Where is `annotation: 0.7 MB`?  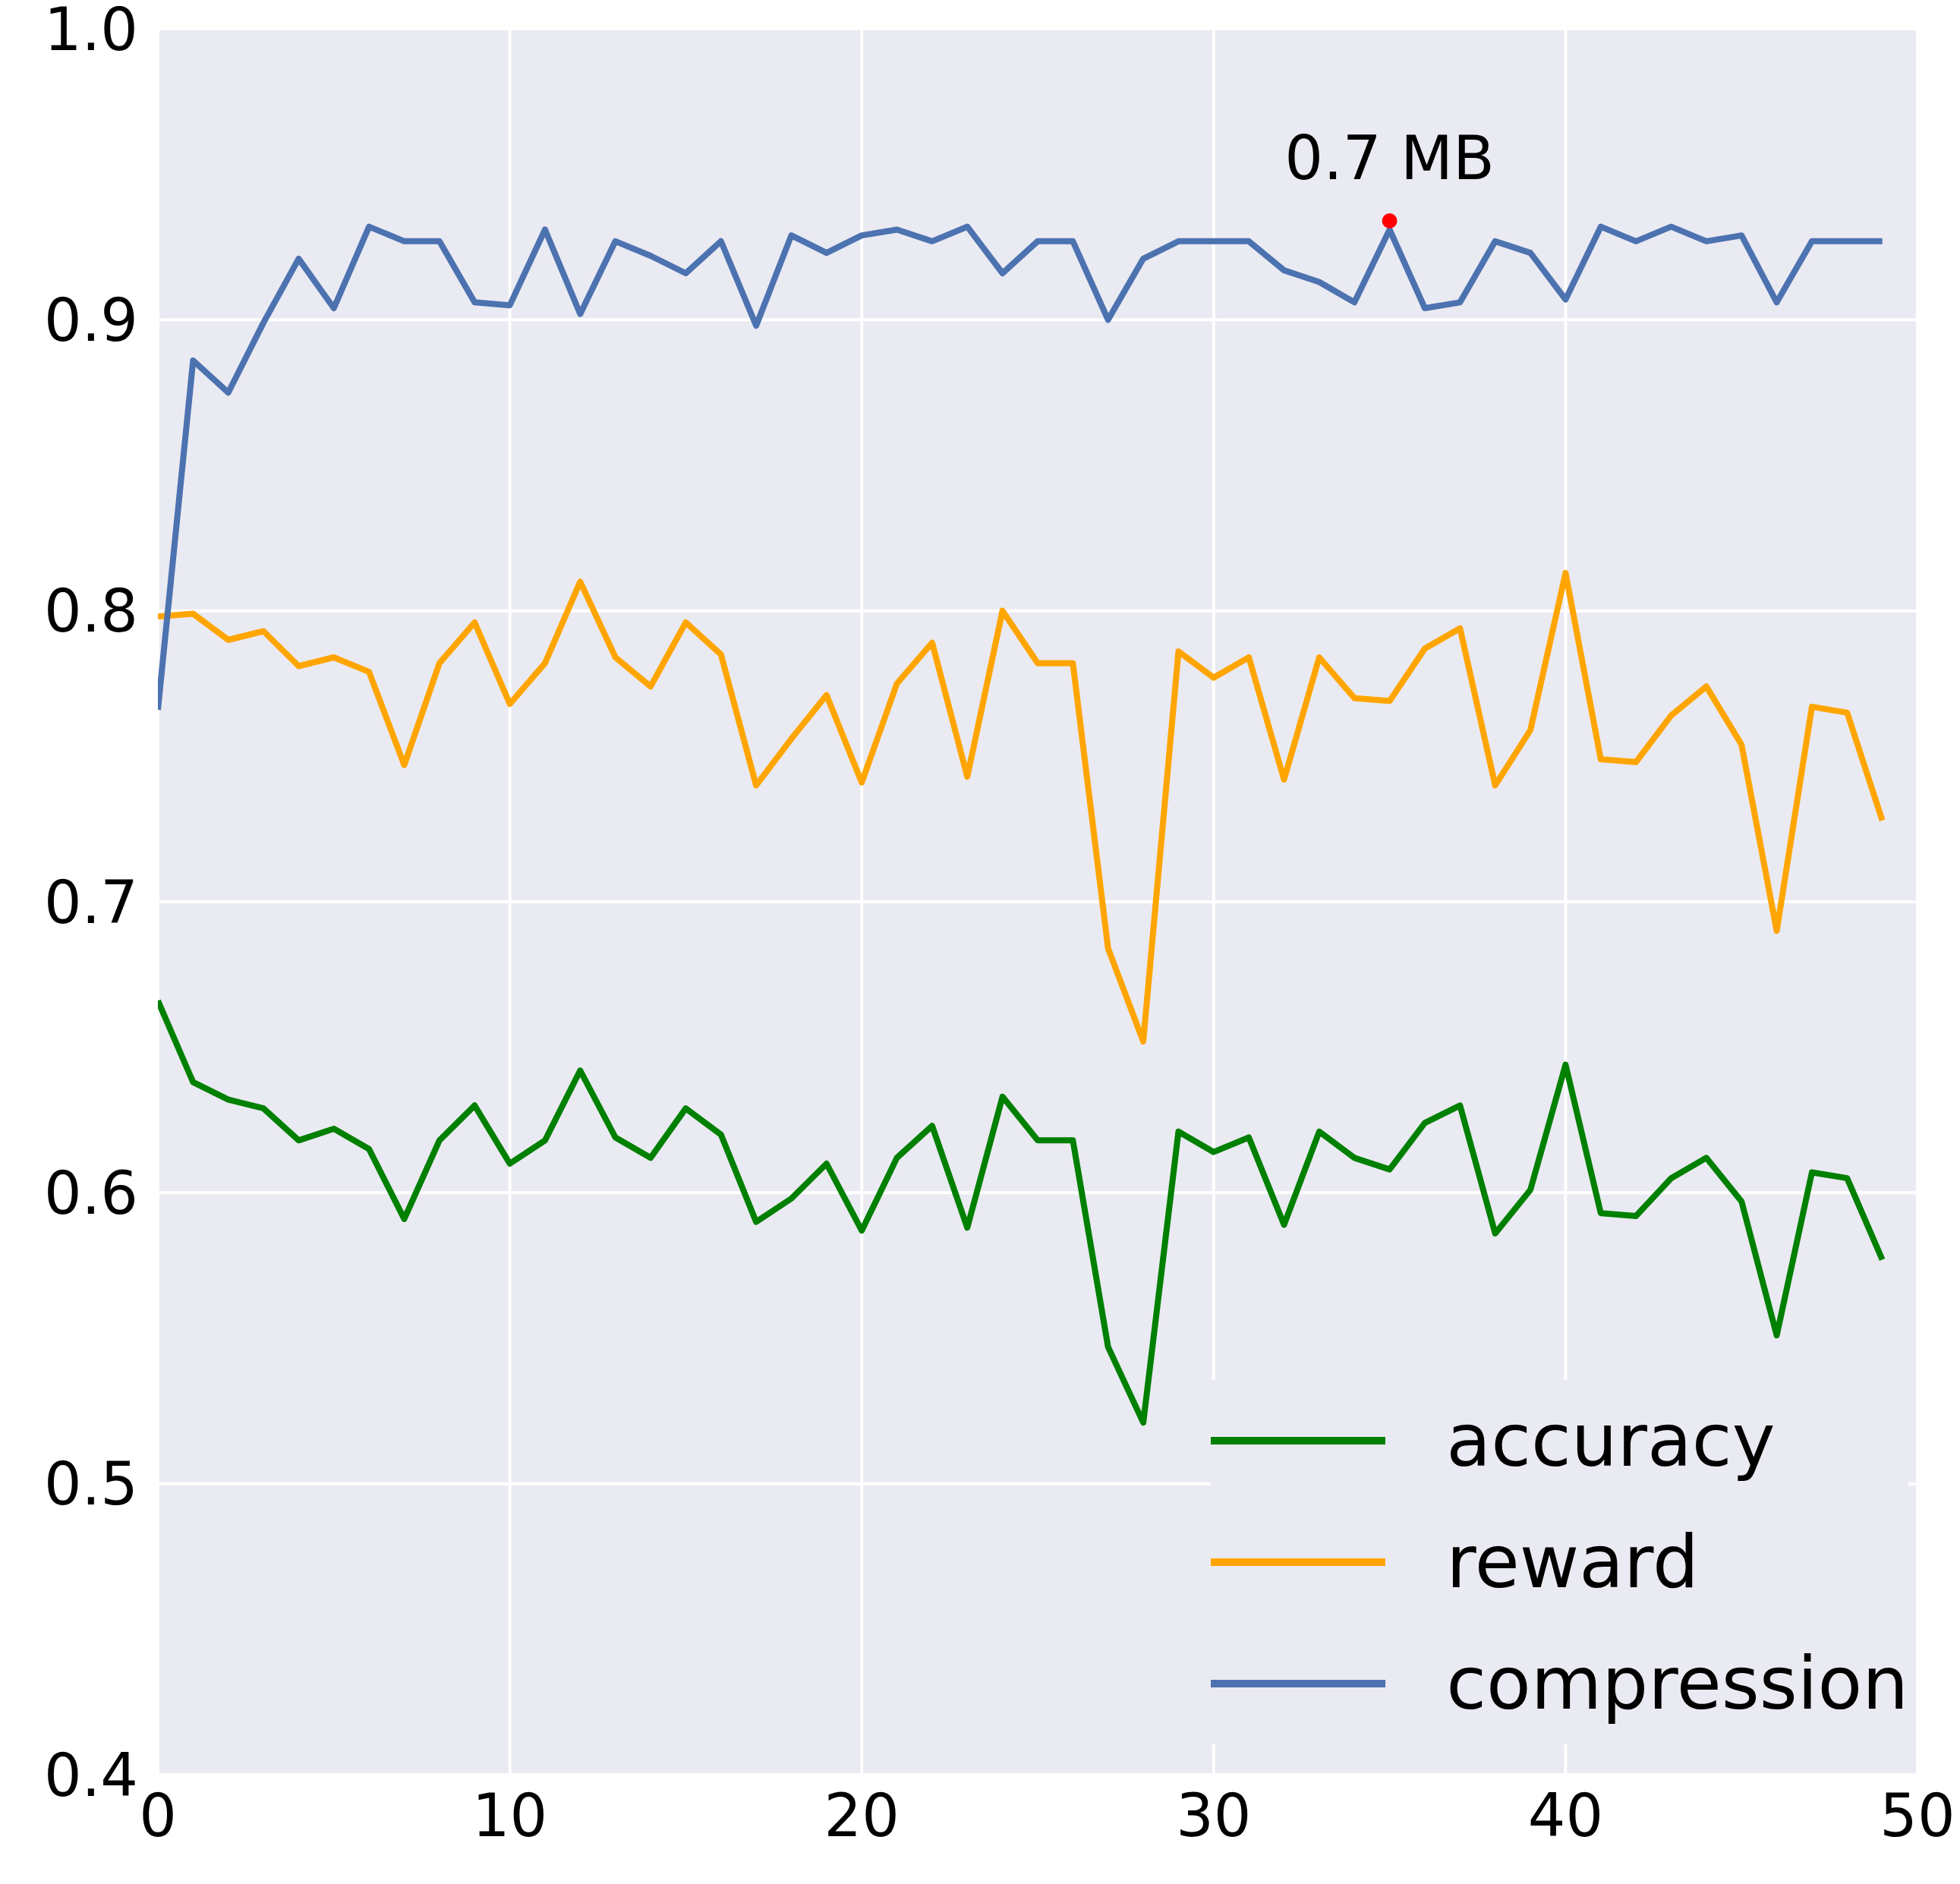
annotation: 0.7 MB is located at coordinates (1389, 159).